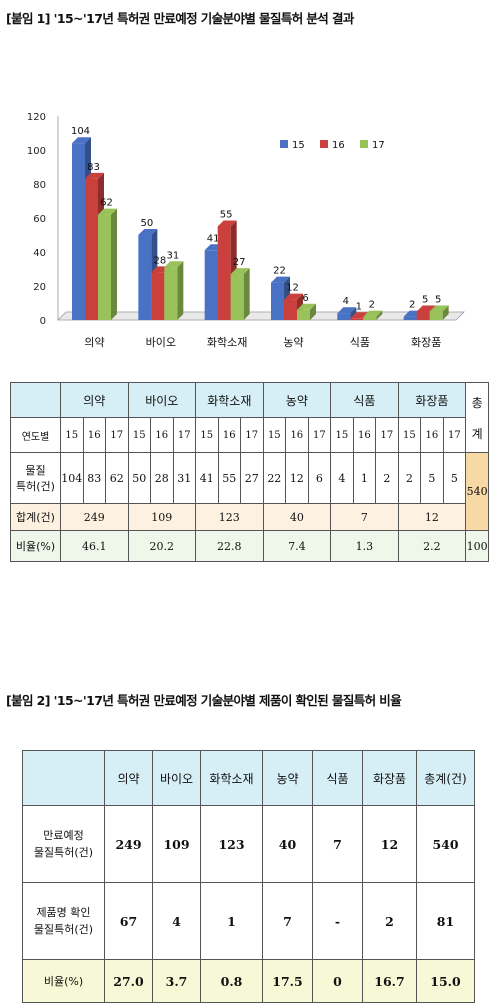 The width and height of the screenshot is (495, 1003). Describe the element at coordinates (229, 517) in the screenshot. I see `sum-cell: 123` at that location.